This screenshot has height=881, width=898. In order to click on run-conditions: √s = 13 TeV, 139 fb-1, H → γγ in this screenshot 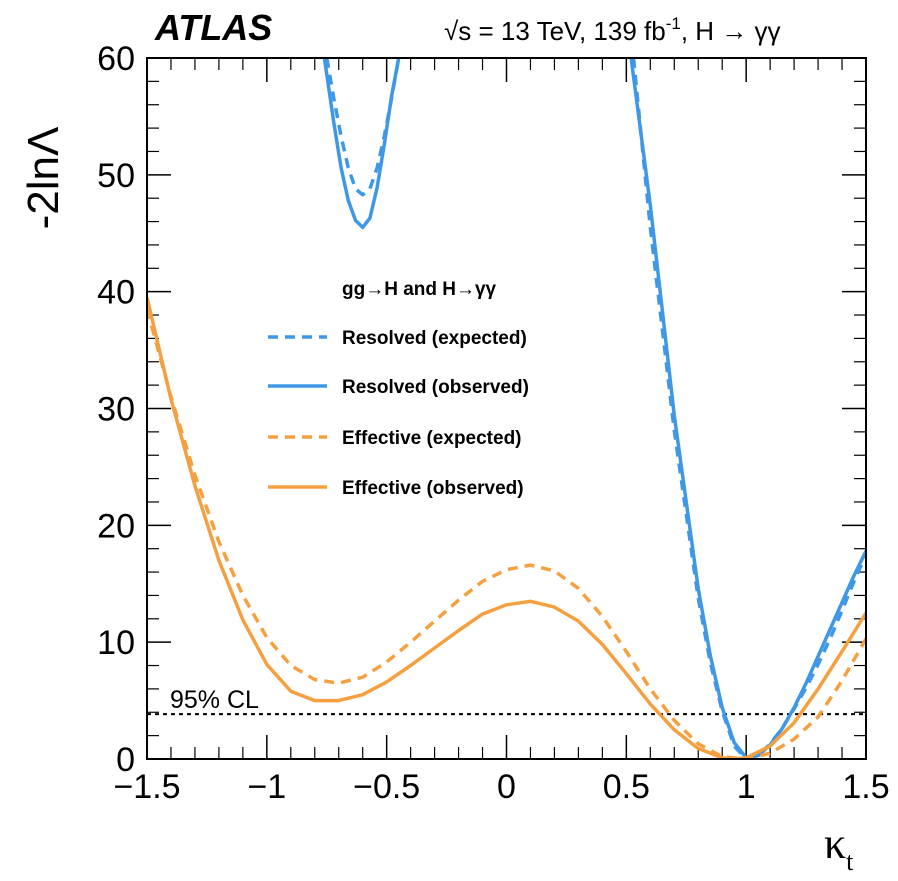, I will do `click(612, 30)`.